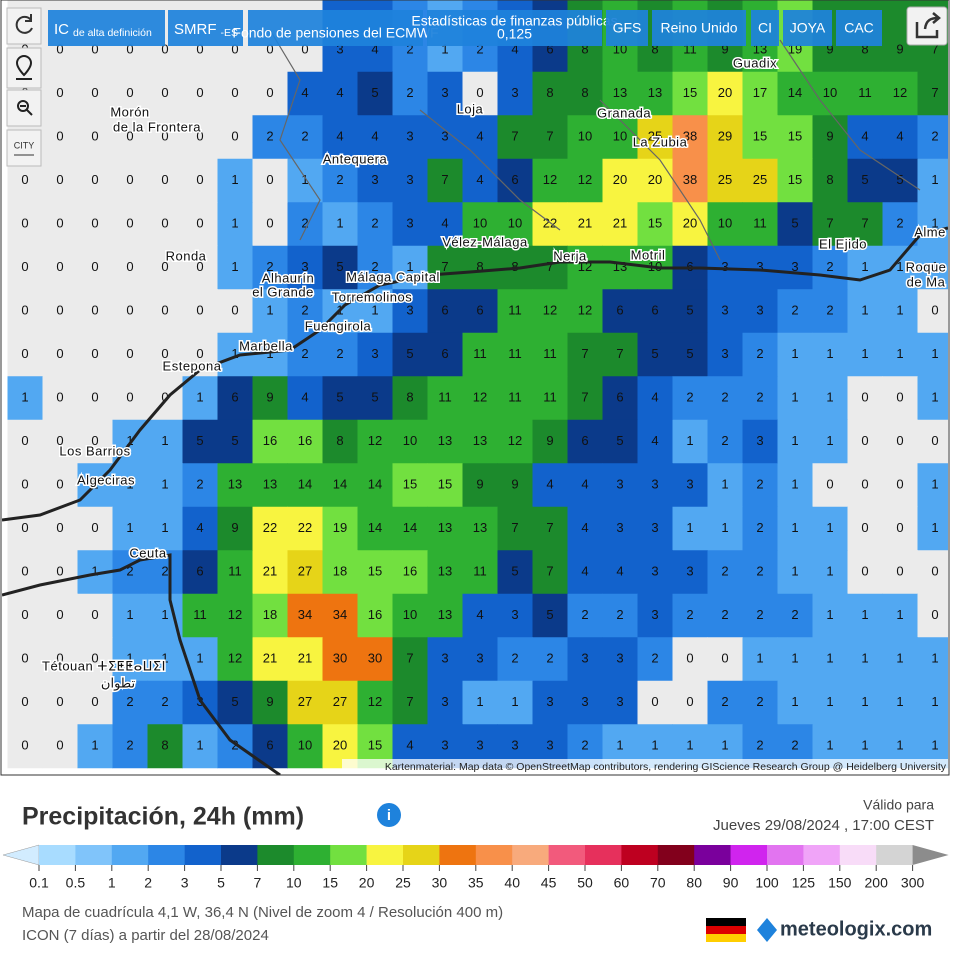 This screenshot has width=956, height=962. I want to click on precip-value: 20, so click(690, 222).